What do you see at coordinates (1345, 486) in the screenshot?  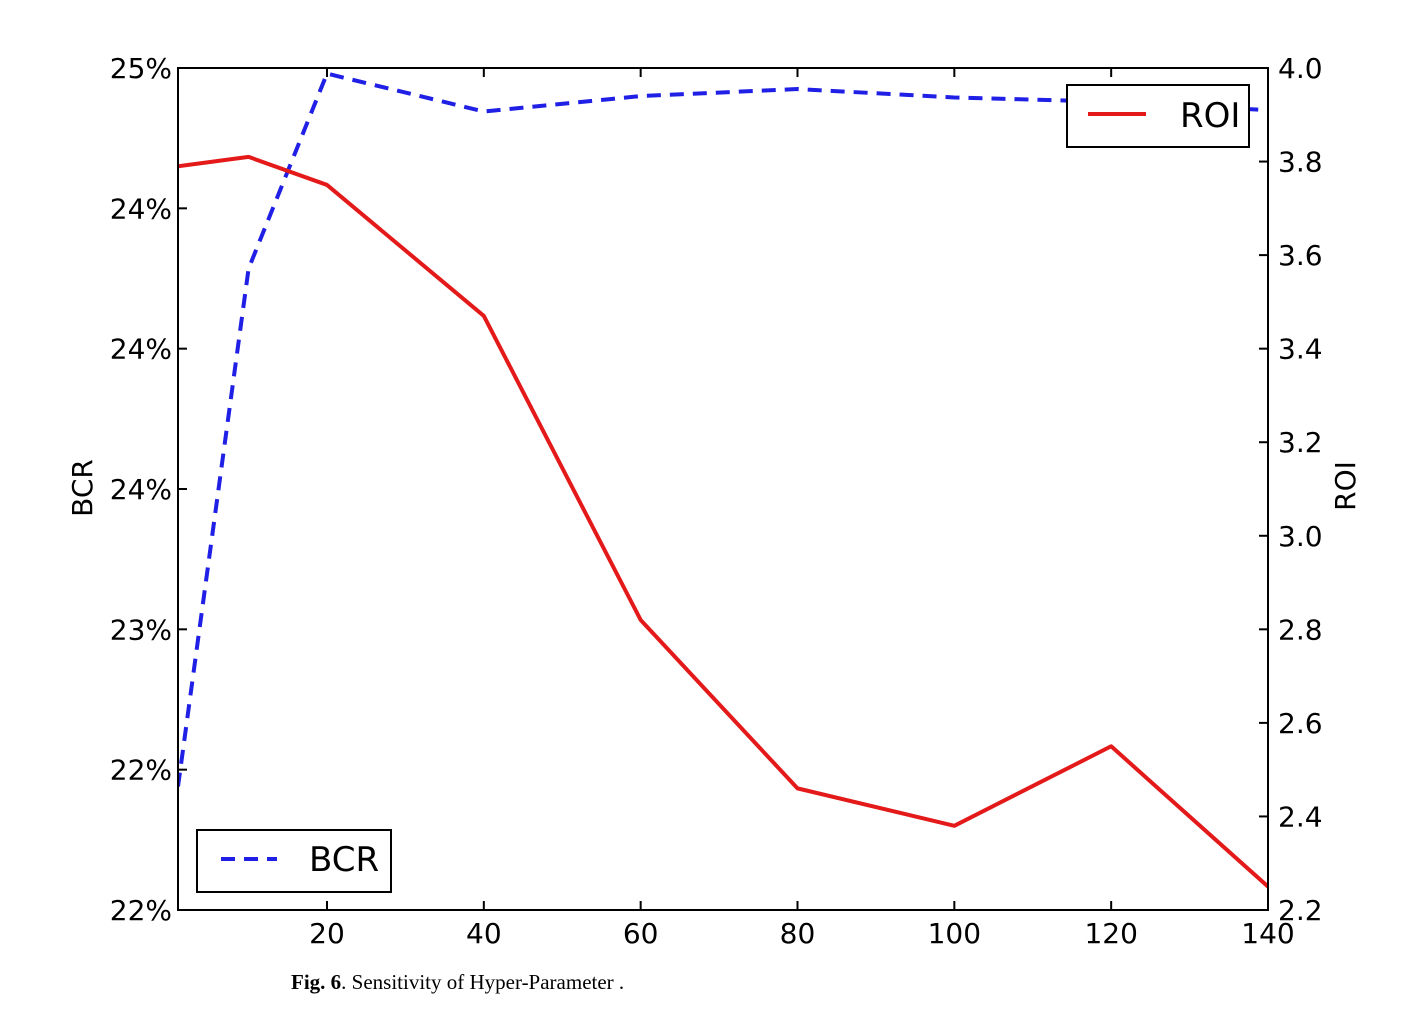 I see `right-axis-title: ROI` at bounding box center [1345, 486].